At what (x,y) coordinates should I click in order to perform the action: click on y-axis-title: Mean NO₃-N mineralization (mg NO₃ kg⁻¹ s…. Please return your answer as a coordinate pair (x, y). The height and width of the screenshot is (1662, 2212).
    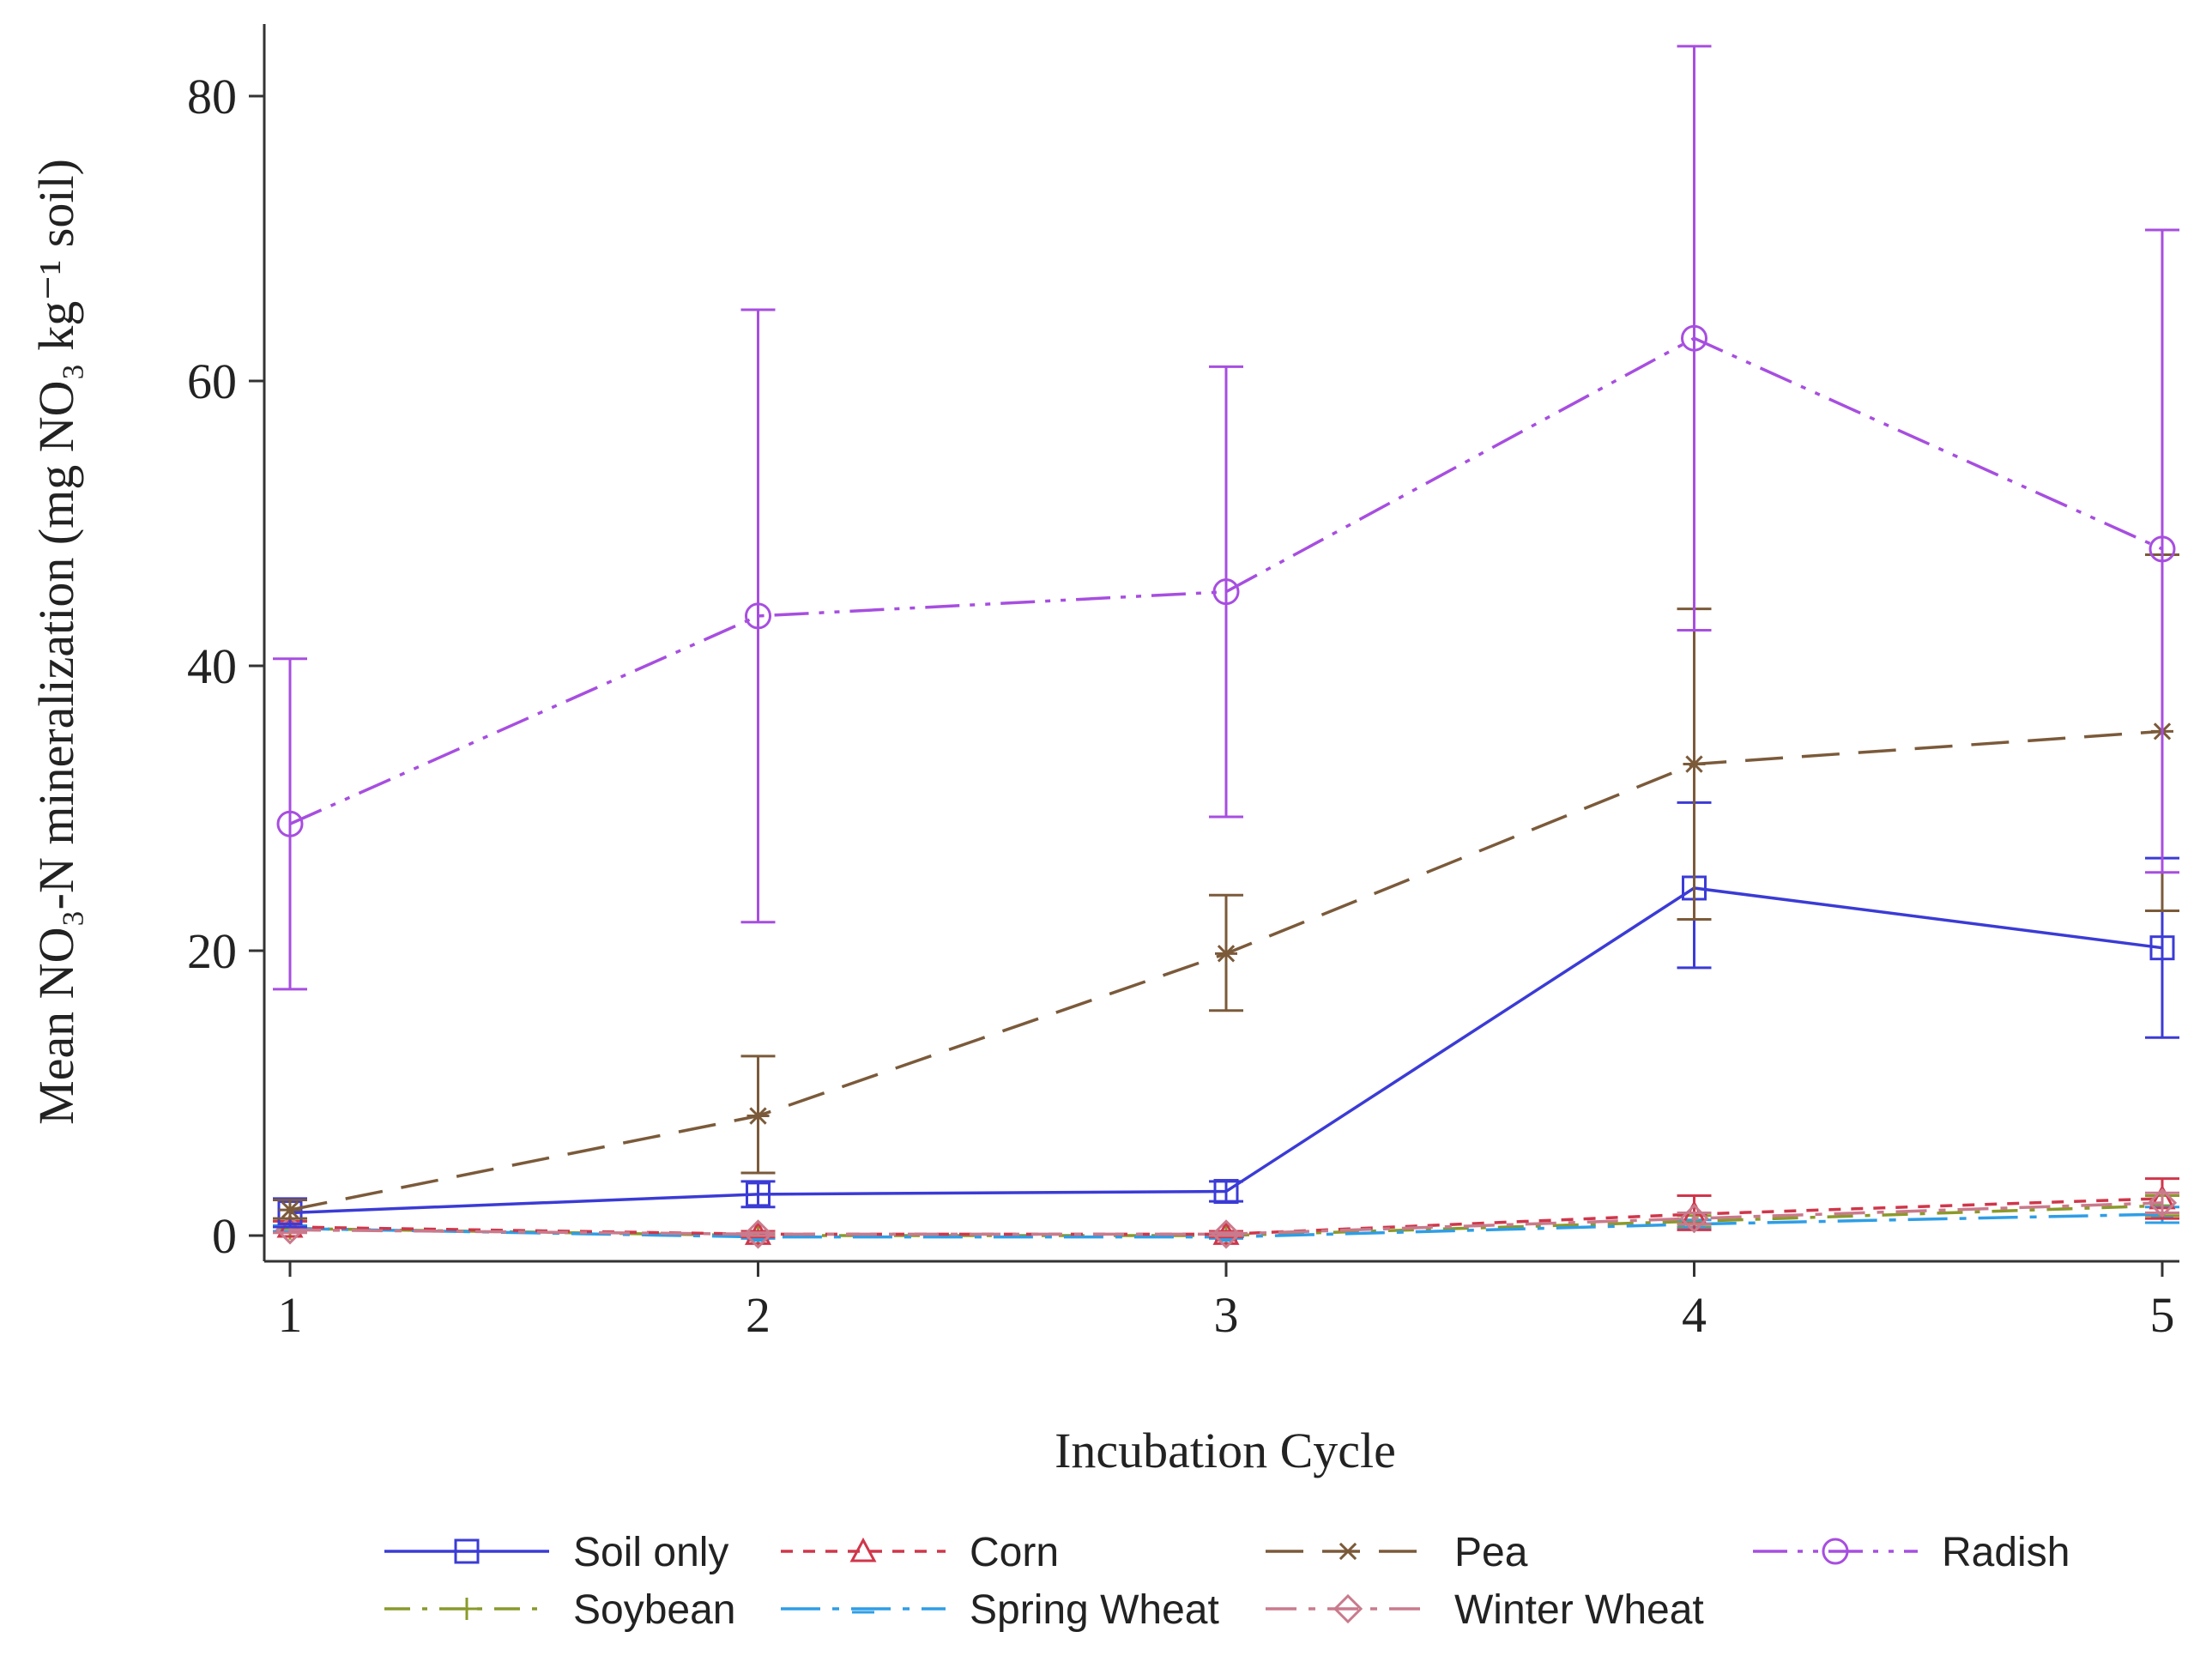
    Looking at the image, I should click on (56, 642).